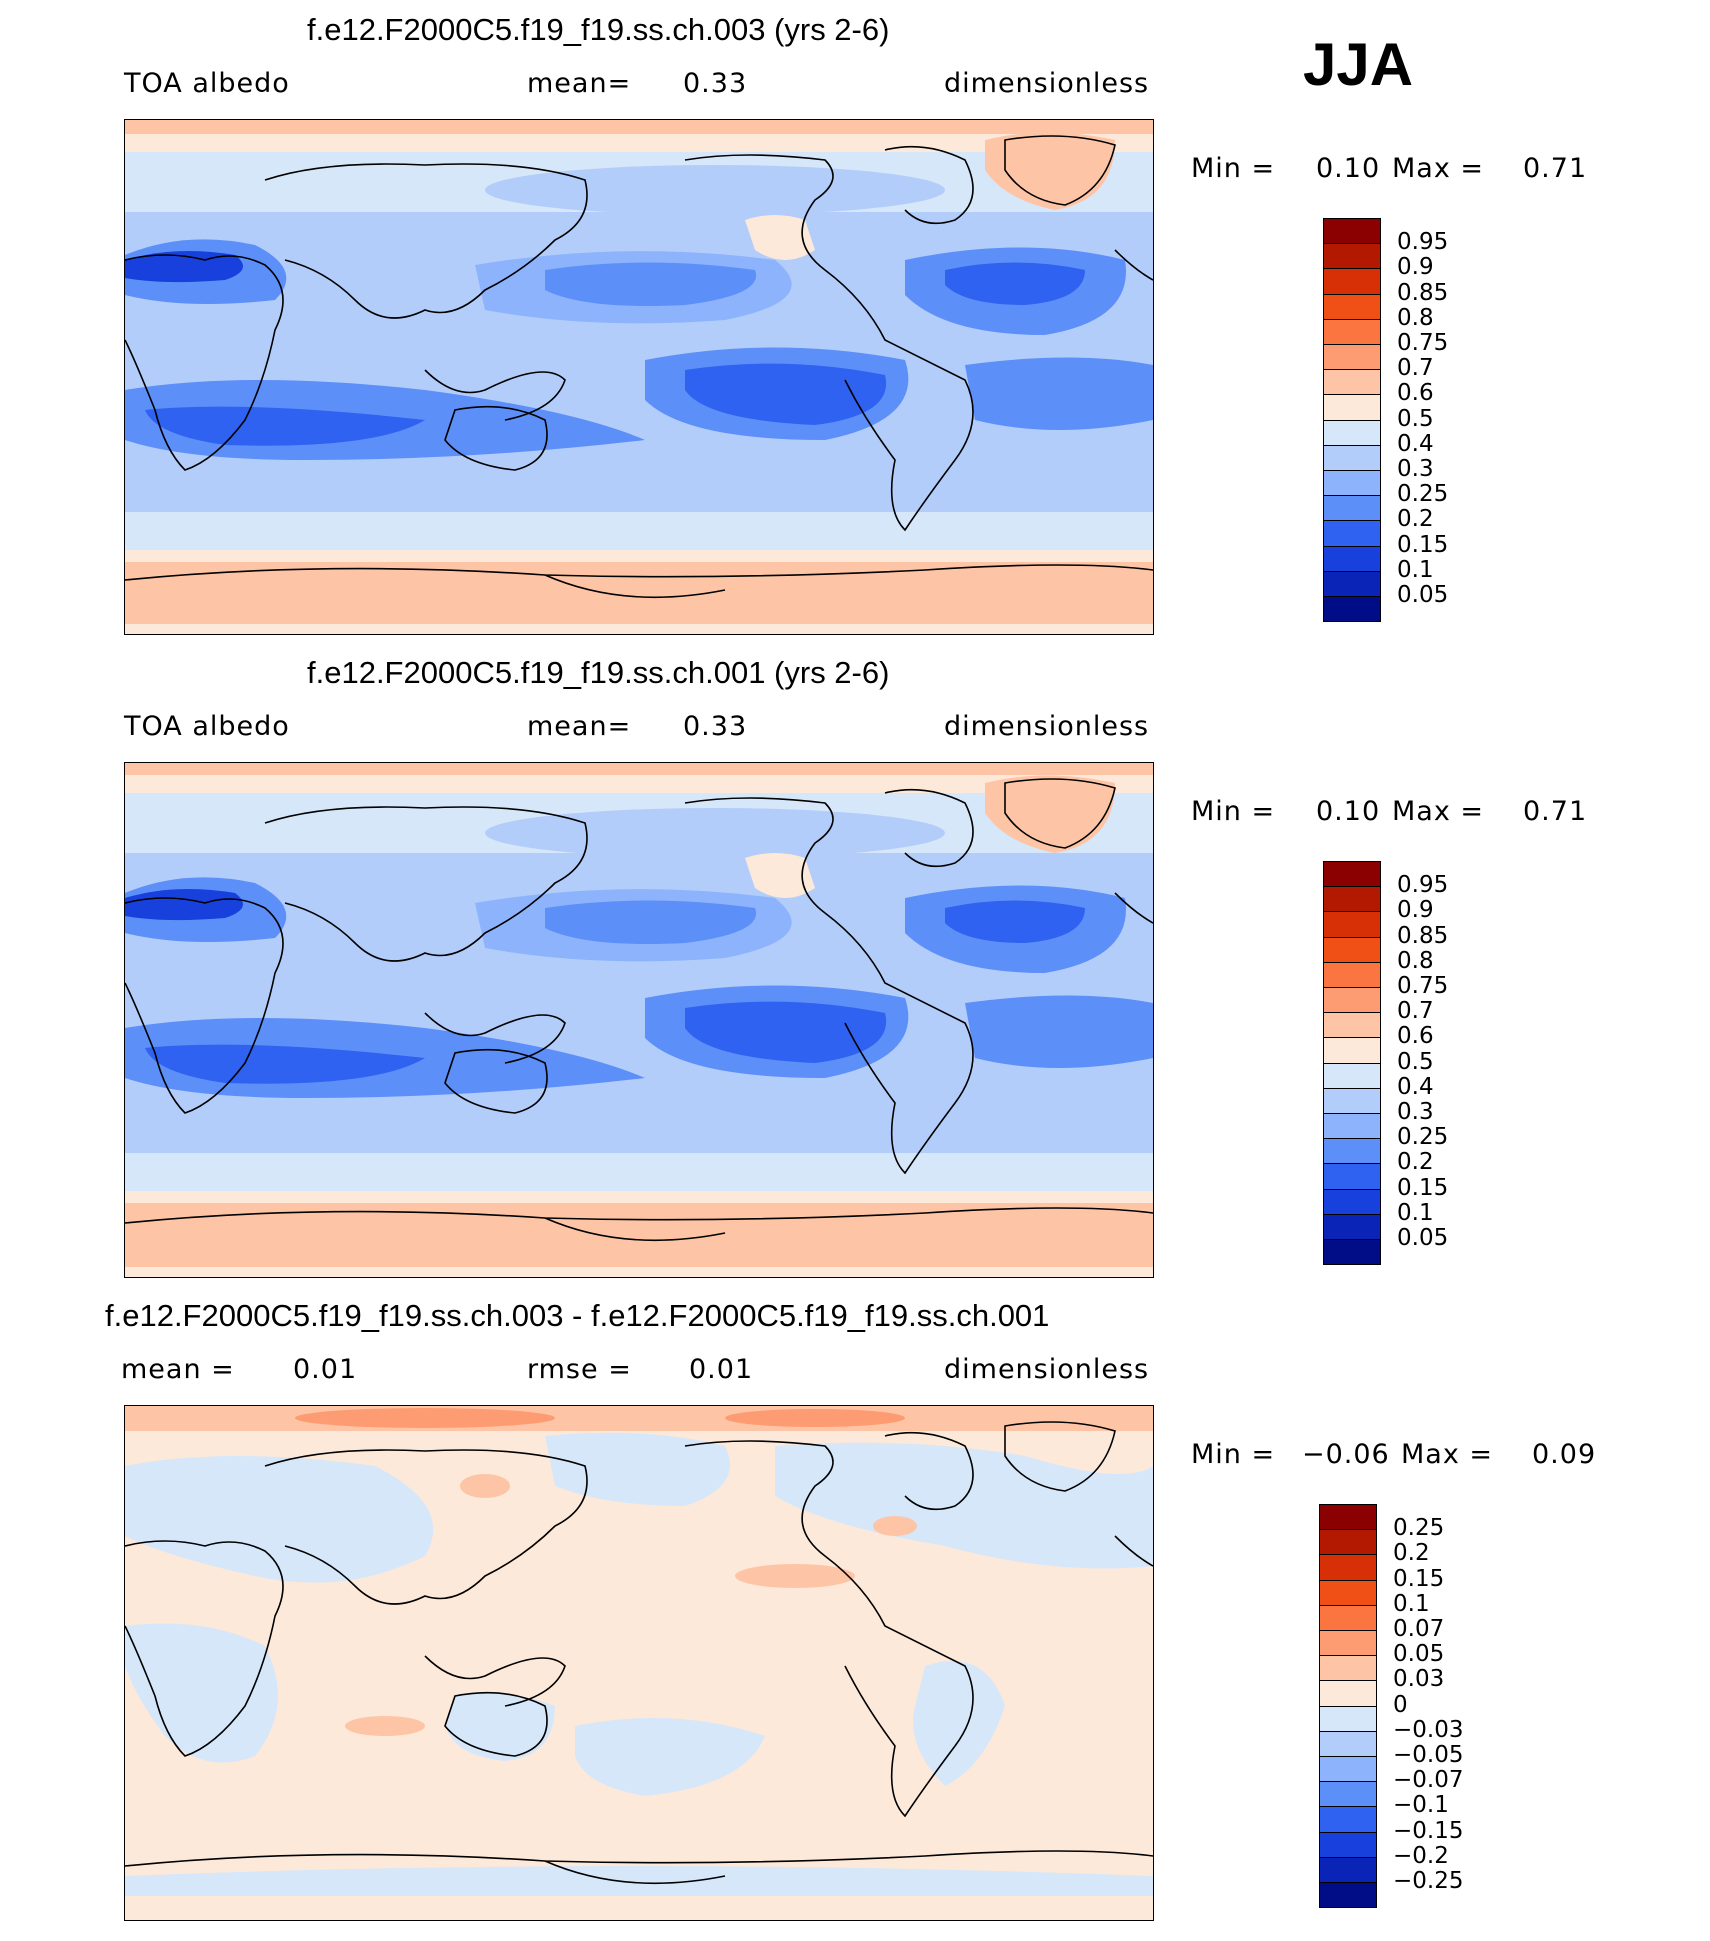 The image size is (1710, 1941). Describe the element at coordinates (715, 83) in the screenshot. I see `panel1-mean-value: 0.33` at that location.